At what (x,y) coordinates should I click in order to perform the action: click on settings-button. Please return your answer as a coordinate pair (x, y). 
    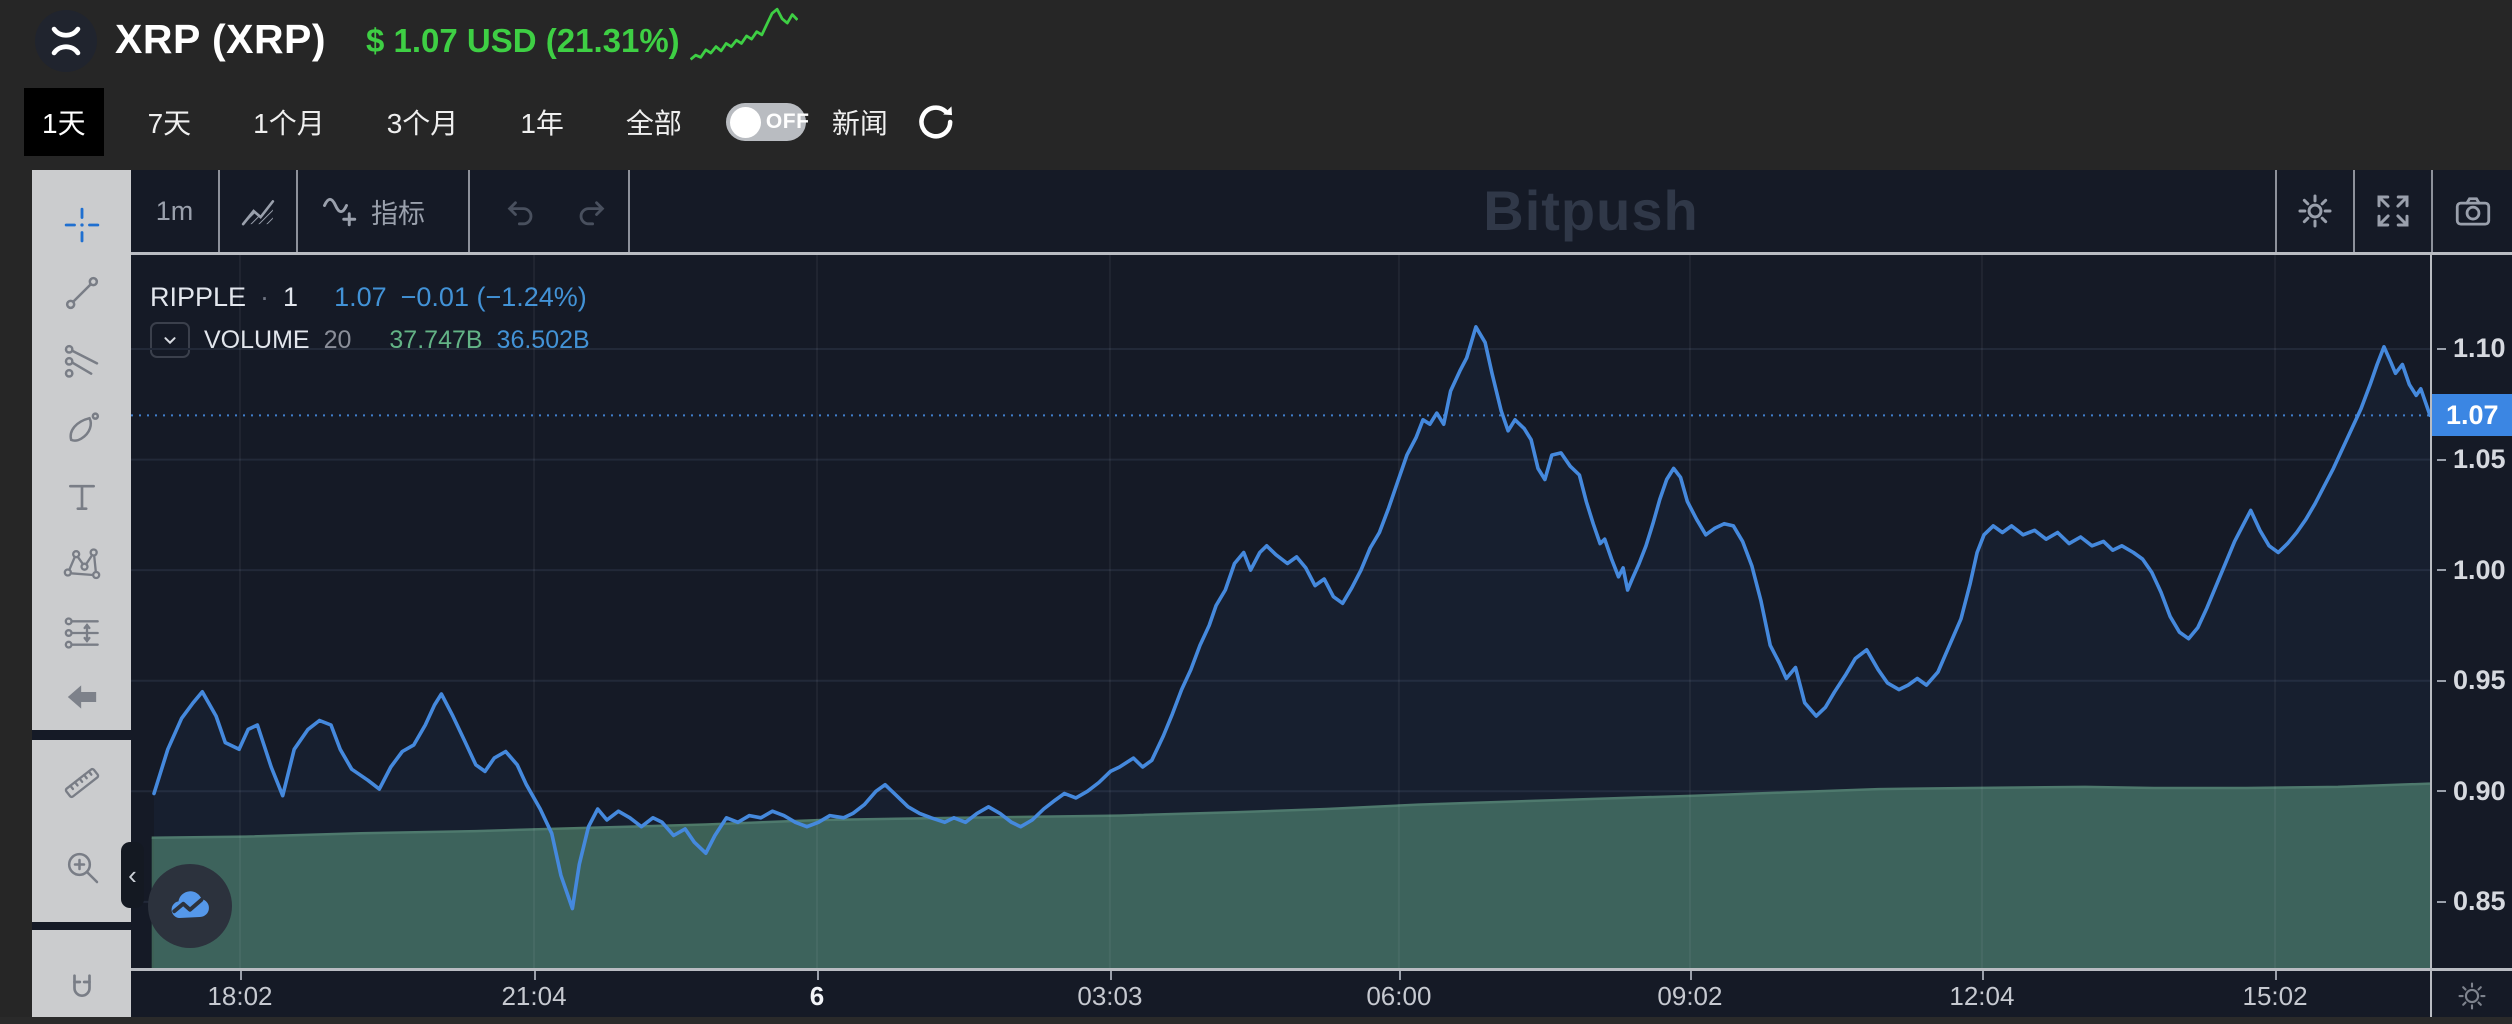
    Looking at the image, I should click on (2315, 211).